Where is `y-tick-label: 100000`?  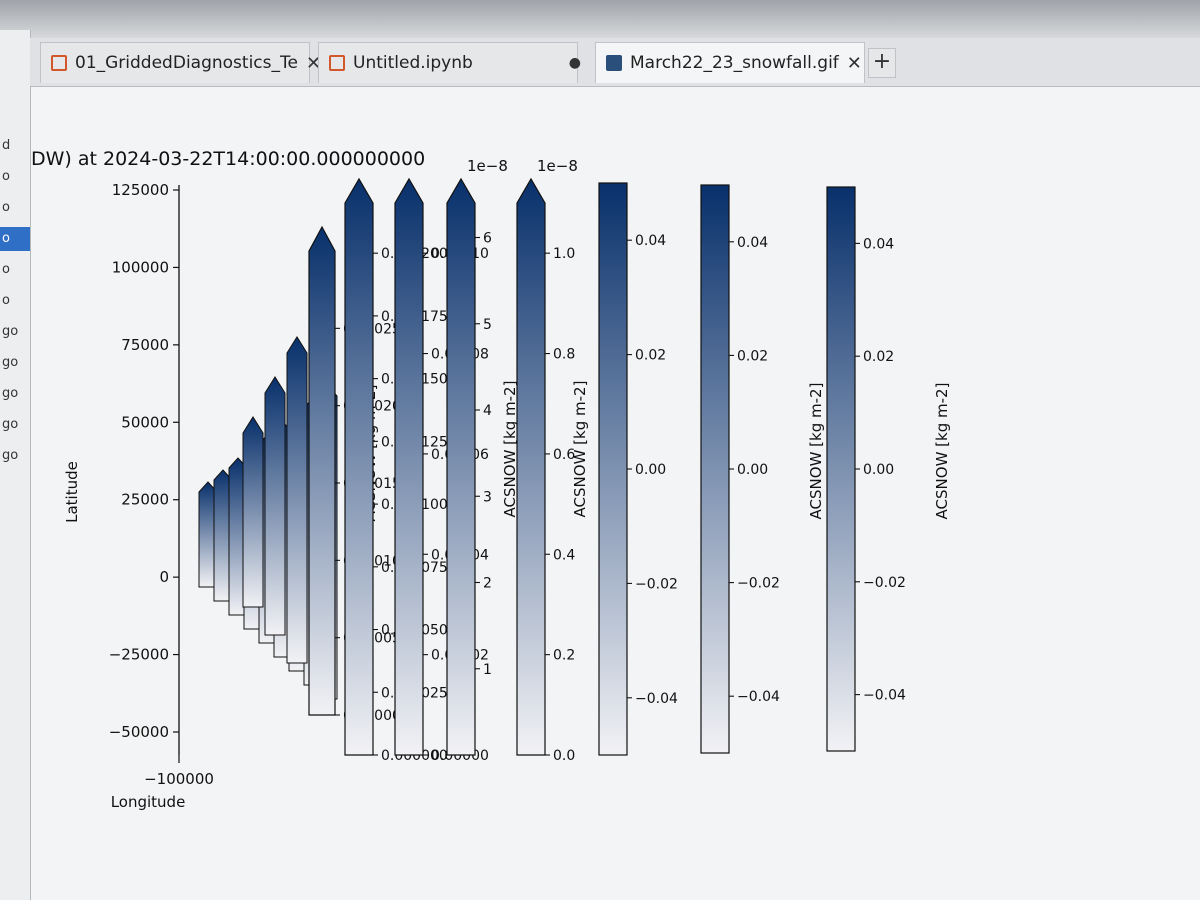 y-tick-label: 100000 is located at coordinates (140, 267).